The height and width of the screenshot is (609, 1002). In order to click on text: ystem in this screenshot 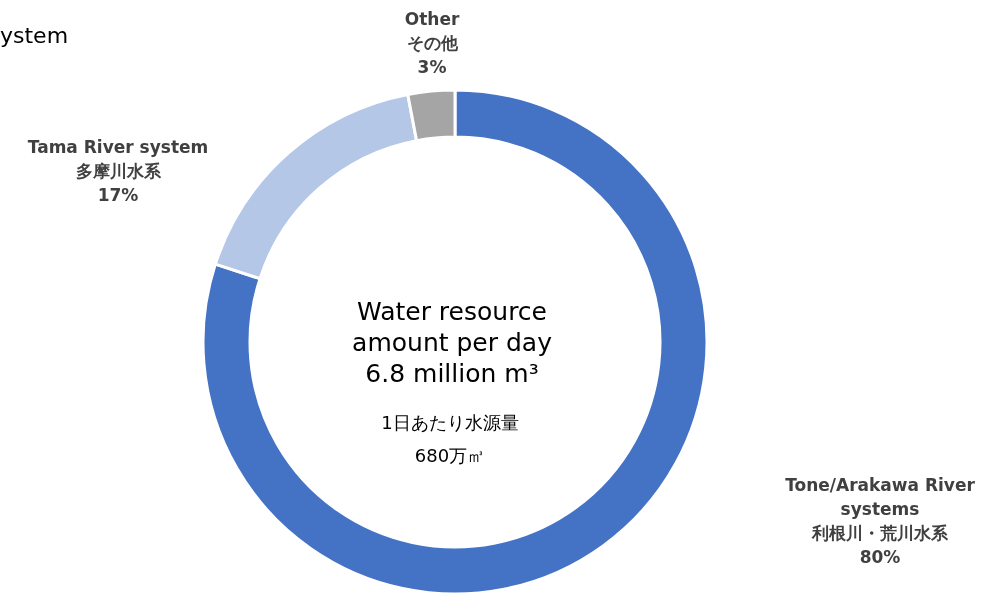, I will do `click(34, 35)`.